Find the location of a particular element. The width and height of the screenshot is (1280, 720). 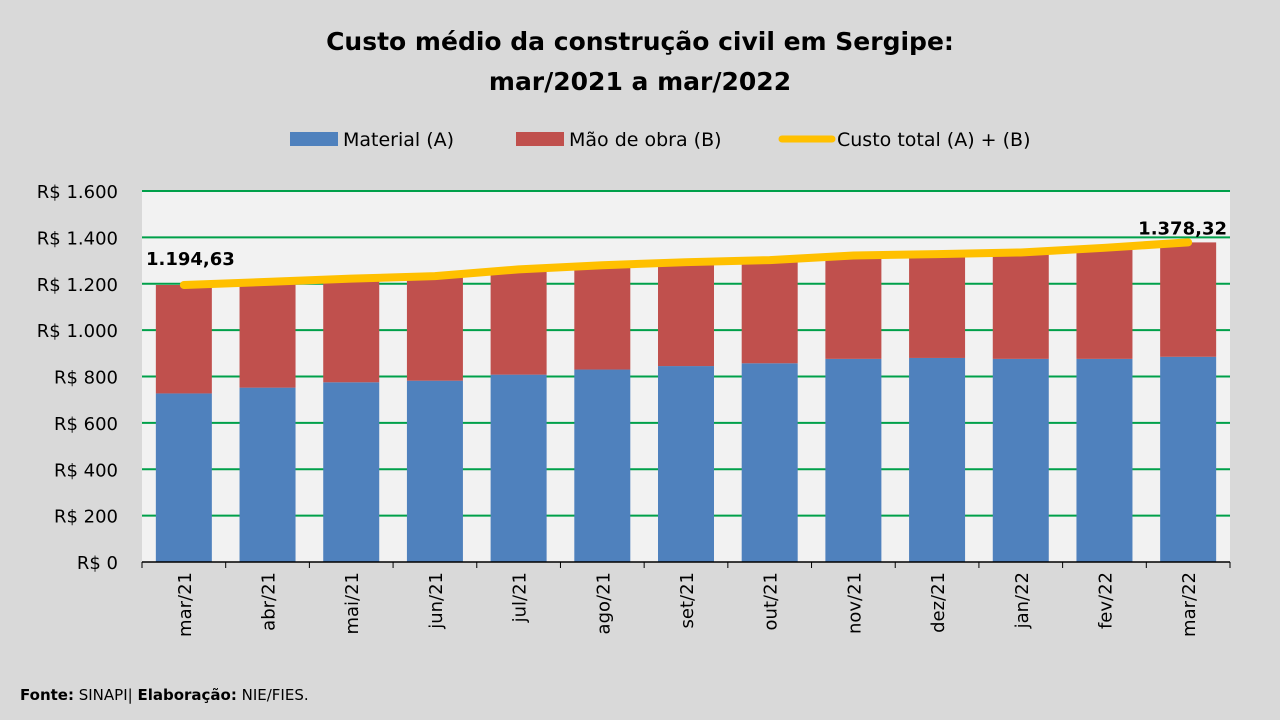

y-tick-label: R$ 600 is located at coordinates (86, 424).